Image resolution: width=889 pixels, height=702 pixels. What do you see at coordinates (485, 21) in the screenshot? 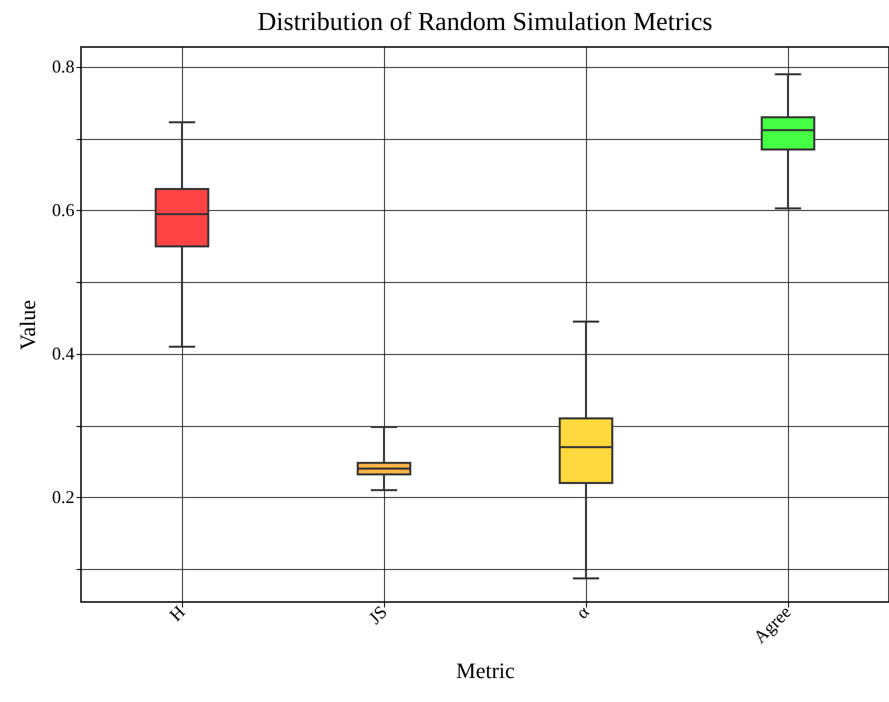
I see `chart-title: Distribution of Random Simulation Metrics` at bounding box center [485, 21].